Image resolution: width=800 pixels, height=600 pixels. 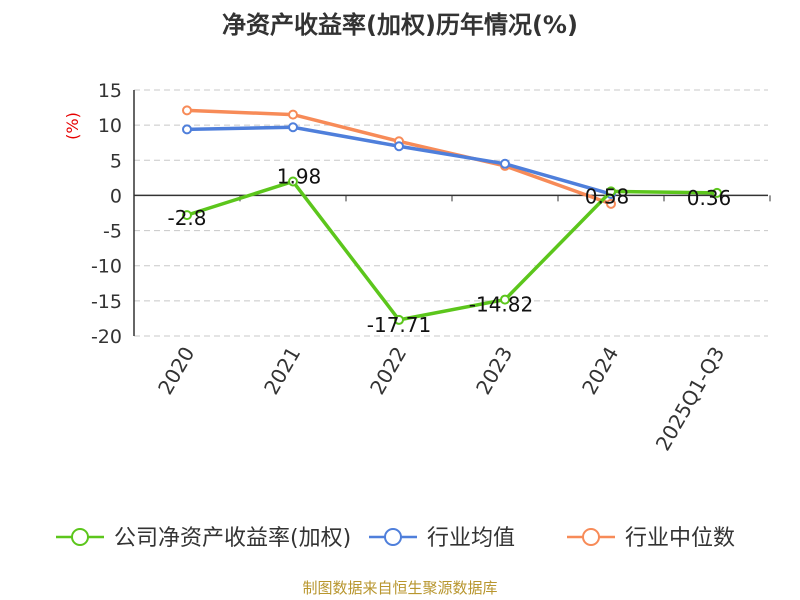 I want to click on legend-label-0: 公司净资产收益率(加权), so click(x=232, y=538).